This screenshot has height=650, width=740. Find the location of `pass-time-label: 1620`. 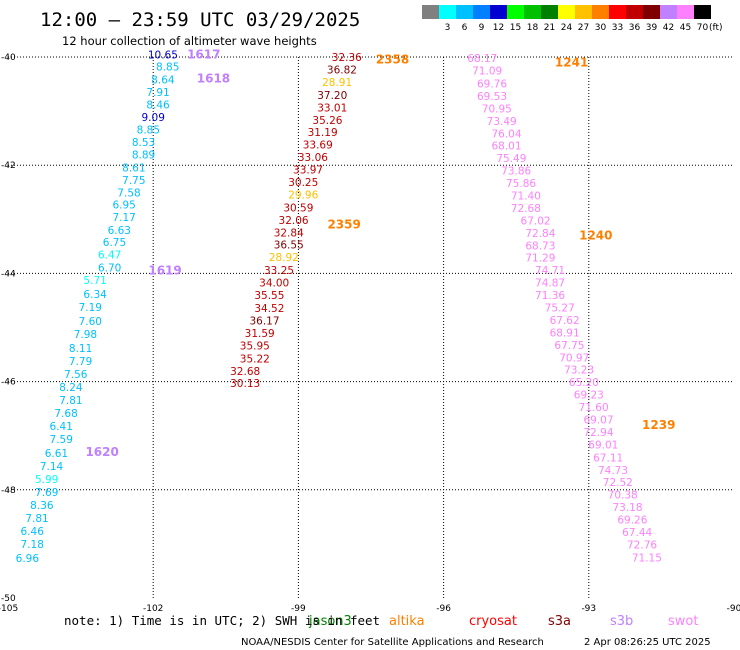

pass-time-label: 1620 is located at coordinates (101, 452).